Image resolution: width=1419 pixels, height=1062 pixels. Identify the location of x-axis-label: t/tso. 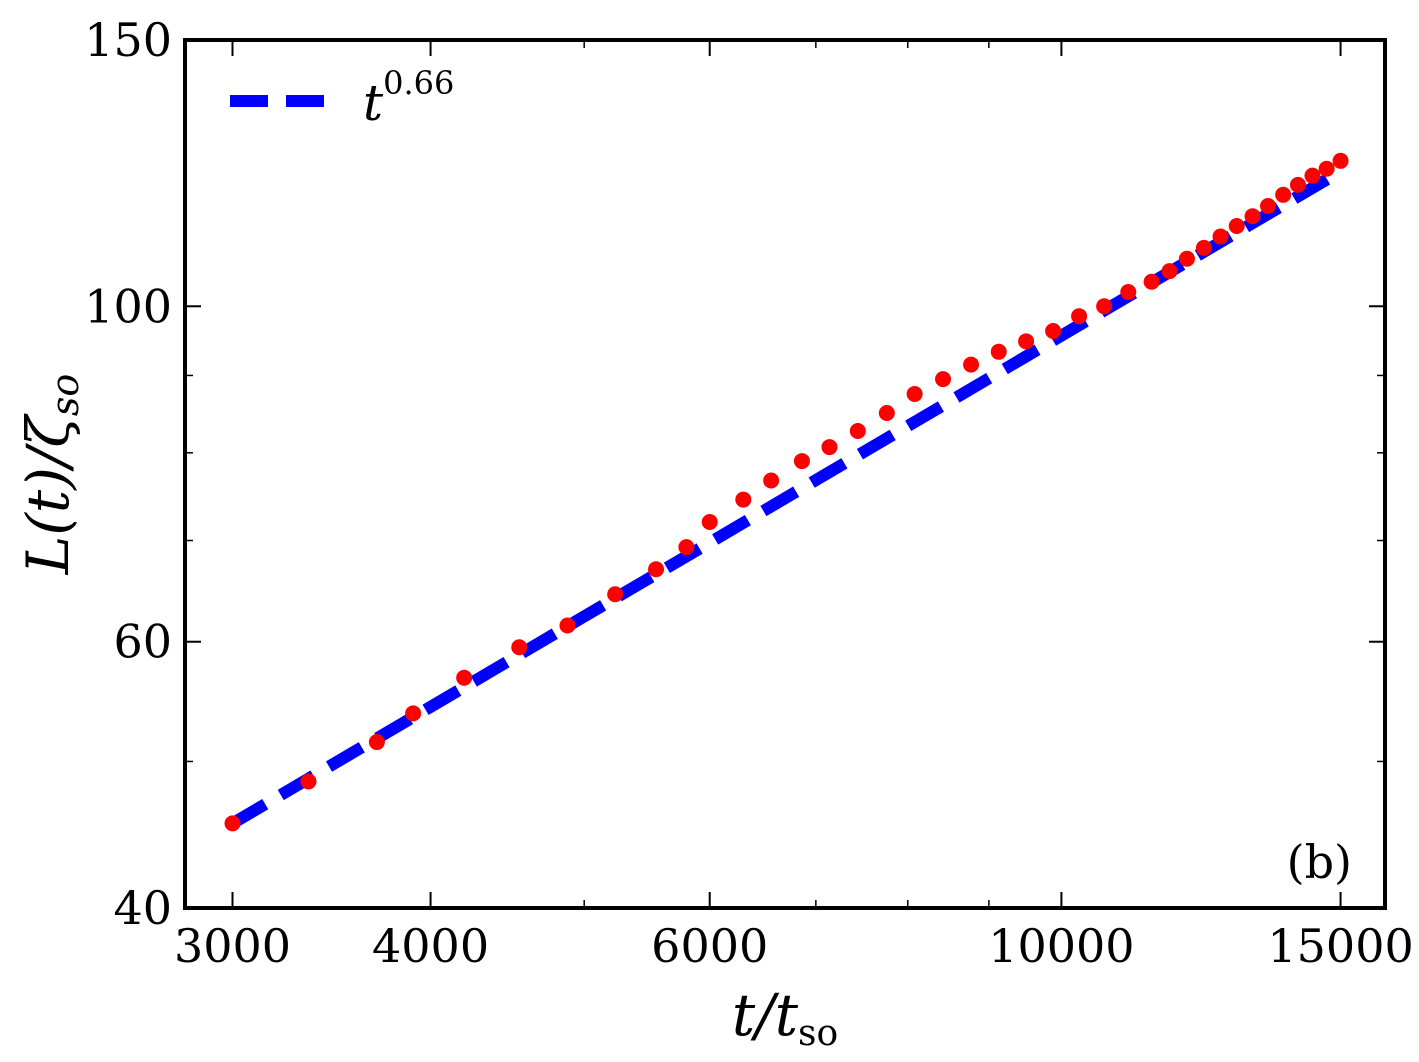
(785, 1017).